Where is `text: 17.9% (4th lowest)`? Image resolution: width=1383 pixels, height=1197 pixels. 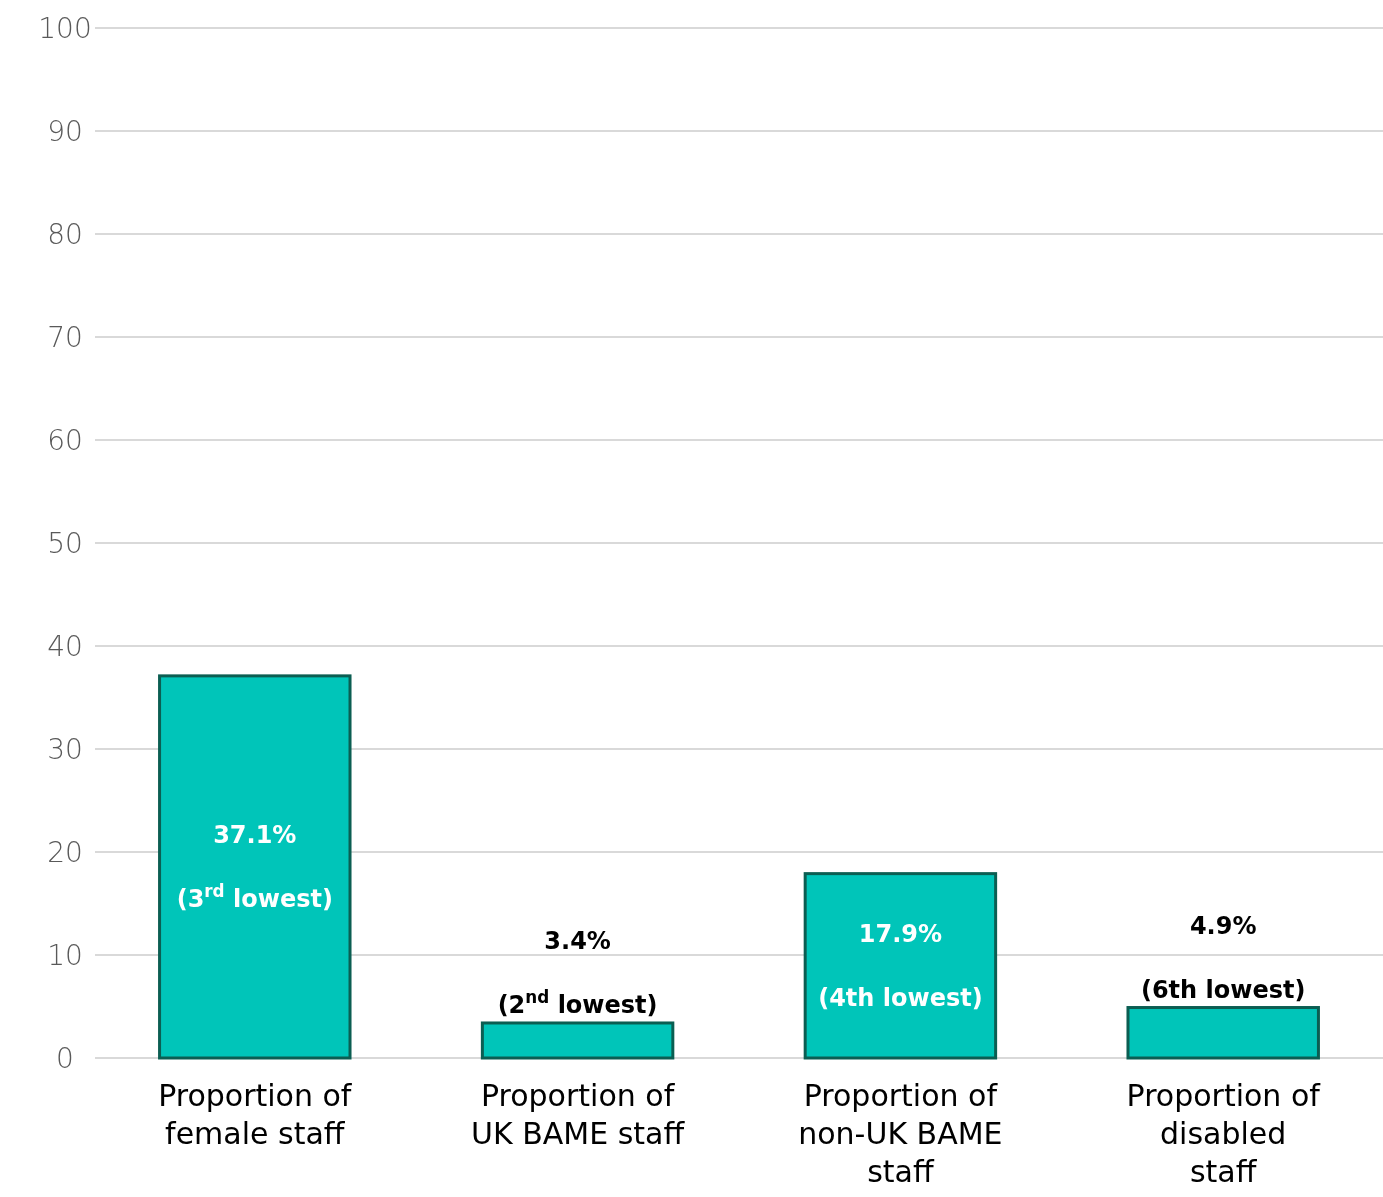 text: 17.9% (4th lowest) is located at coordinates (900, 966).